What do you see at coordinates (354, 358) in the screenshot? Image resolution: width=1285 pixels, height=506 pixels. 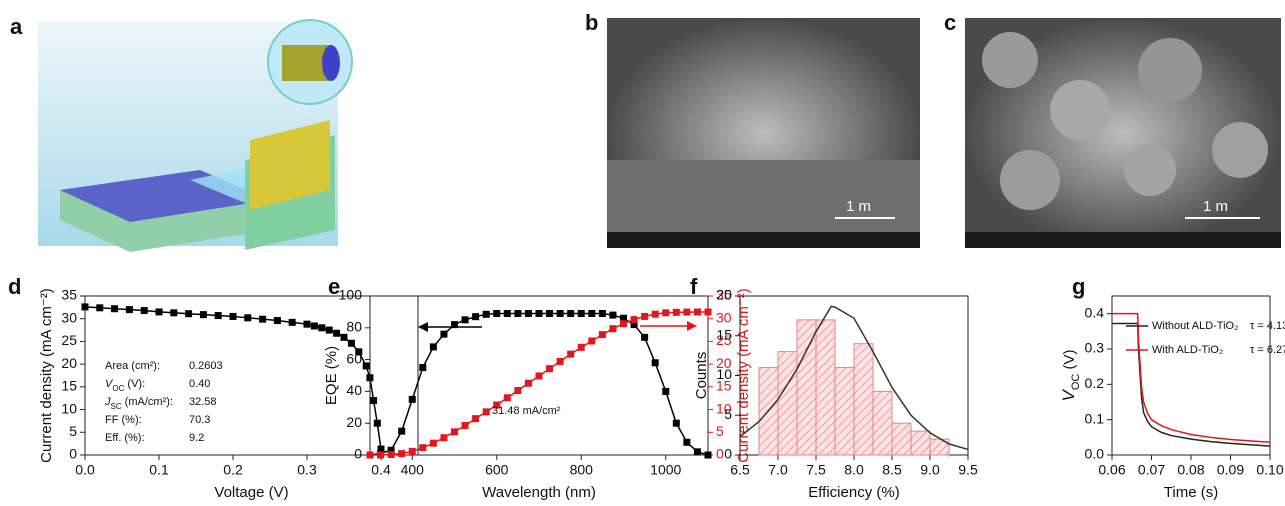 I see `y-tick-label: 60` at bounding box center [354, 358].